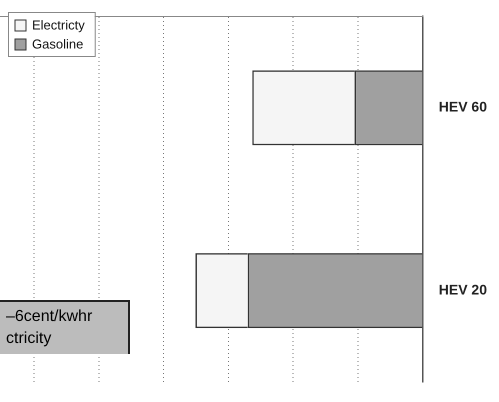  Describe the element at coordinates (463, 106) in the screenshot. I see `y-tick-label: HEV 60` at that location.